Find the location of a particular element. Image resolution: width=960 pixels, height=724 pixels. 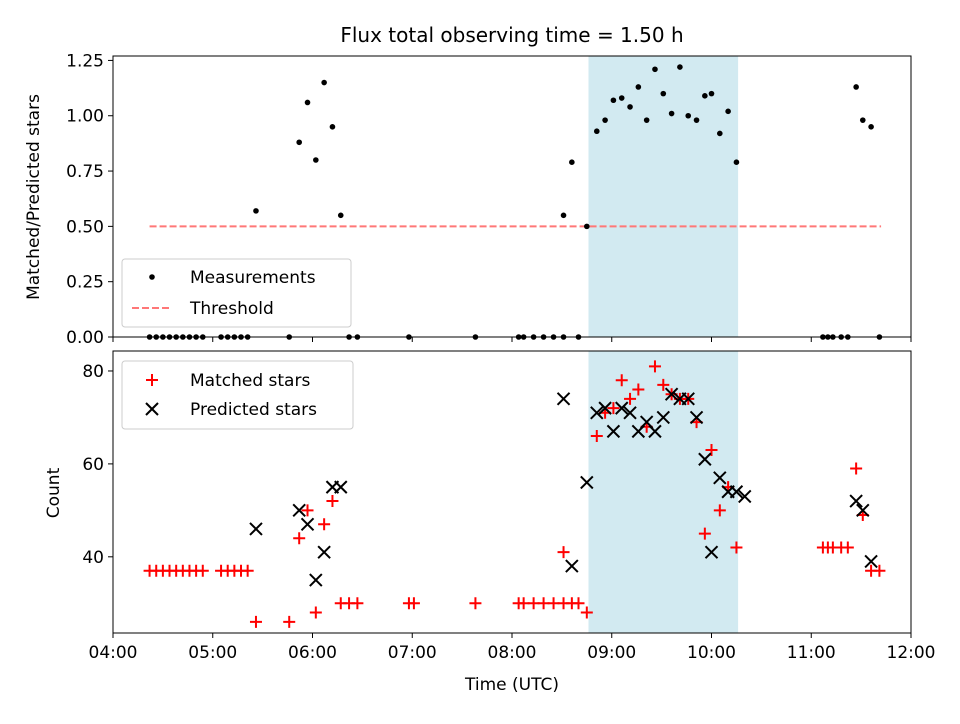

count-y-tick-label: 40 is located at coordinates (93, 558).